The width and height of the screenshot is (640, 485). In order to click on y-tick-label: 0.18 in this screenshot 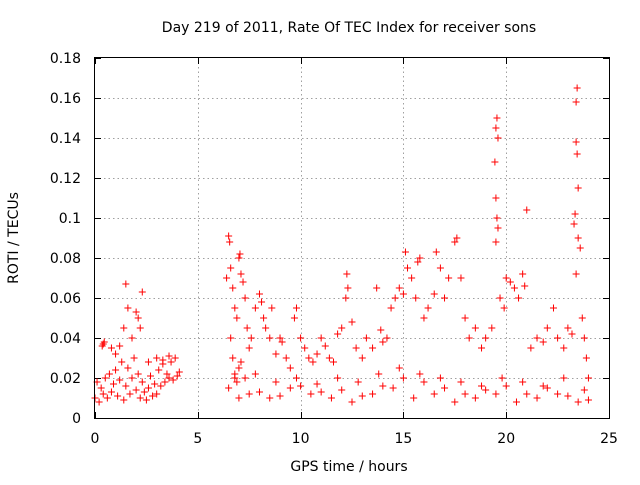, I will do `click(65, 59)`.